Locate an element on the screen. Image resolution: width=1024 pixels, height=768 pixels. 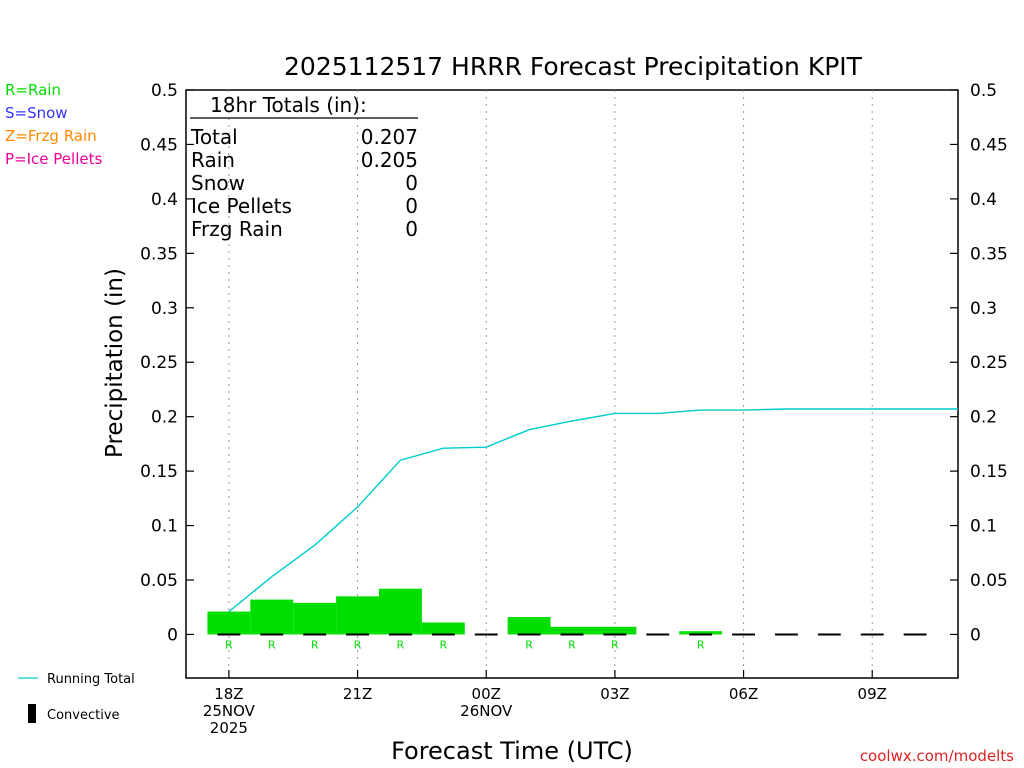
totals-value-3: 0 is located at coordinates (411, 206).